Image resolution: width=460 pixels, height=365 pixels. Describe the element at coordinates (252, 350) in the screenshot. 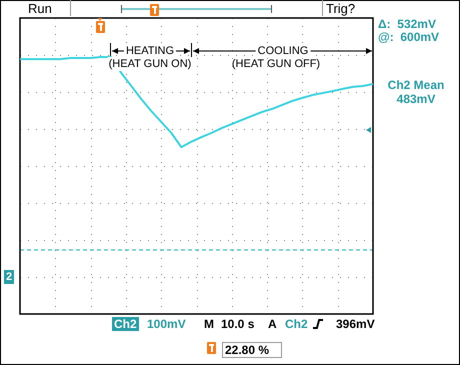

I see `text: 22.80 %` at that location.